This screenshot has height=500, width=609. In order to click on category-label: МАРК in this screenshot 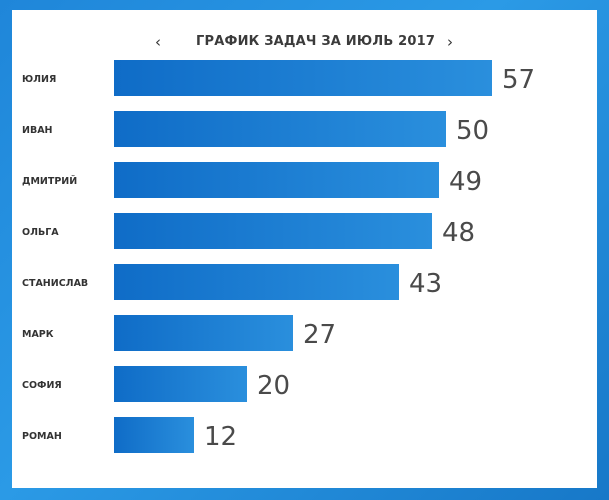, I will do `click(38, 334)`.